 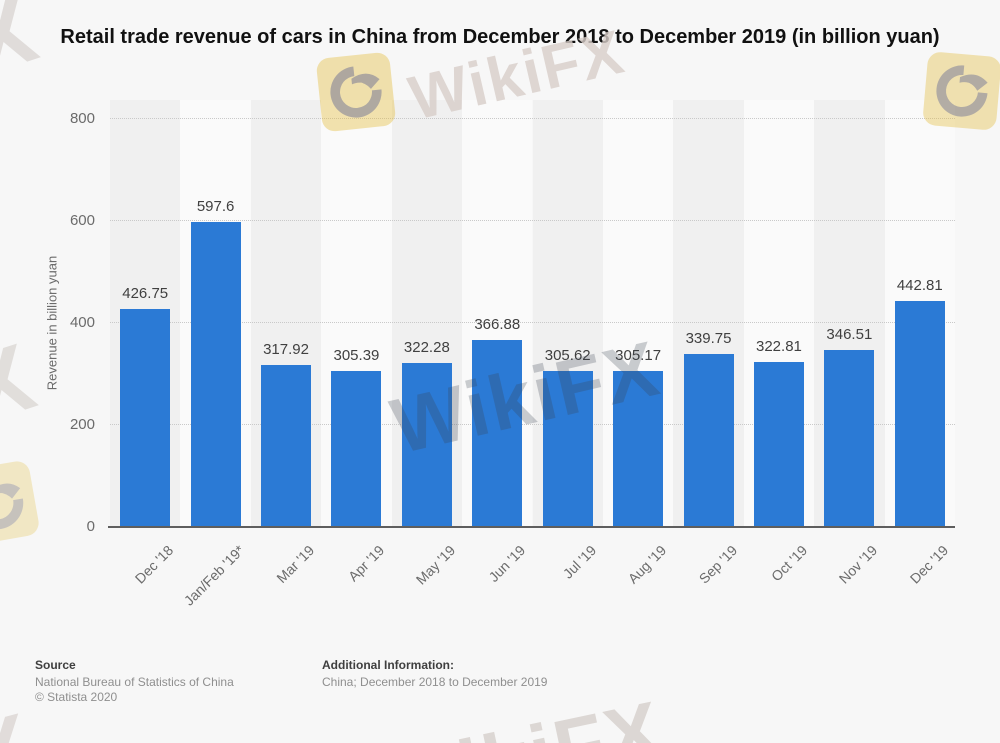 What do you see at coordinates (708, 440) in the screenshot?
I see `bar-Sep '19` at bounding box center [708, 440].